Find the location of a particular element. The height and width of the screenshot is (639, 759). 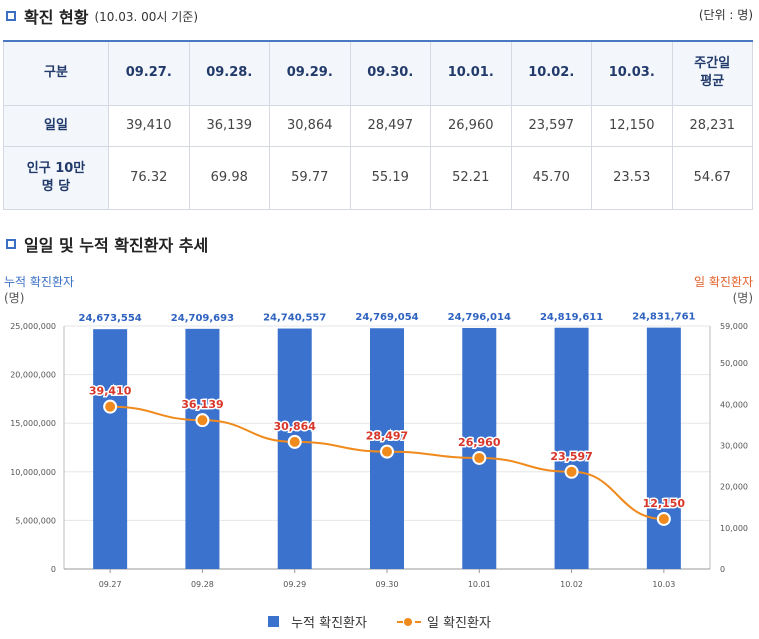

table-cell: 76.32 is located at coordinates (149, 177).